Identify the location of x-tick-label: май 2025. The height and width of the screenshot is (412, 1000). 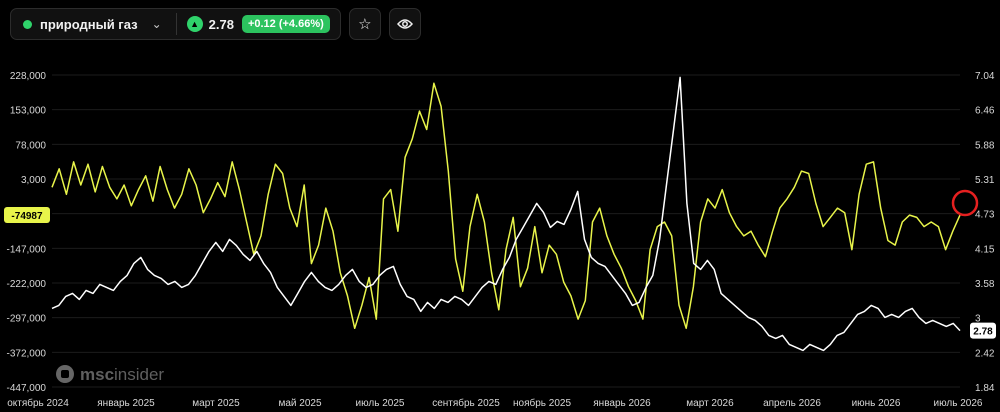
(299, 403).